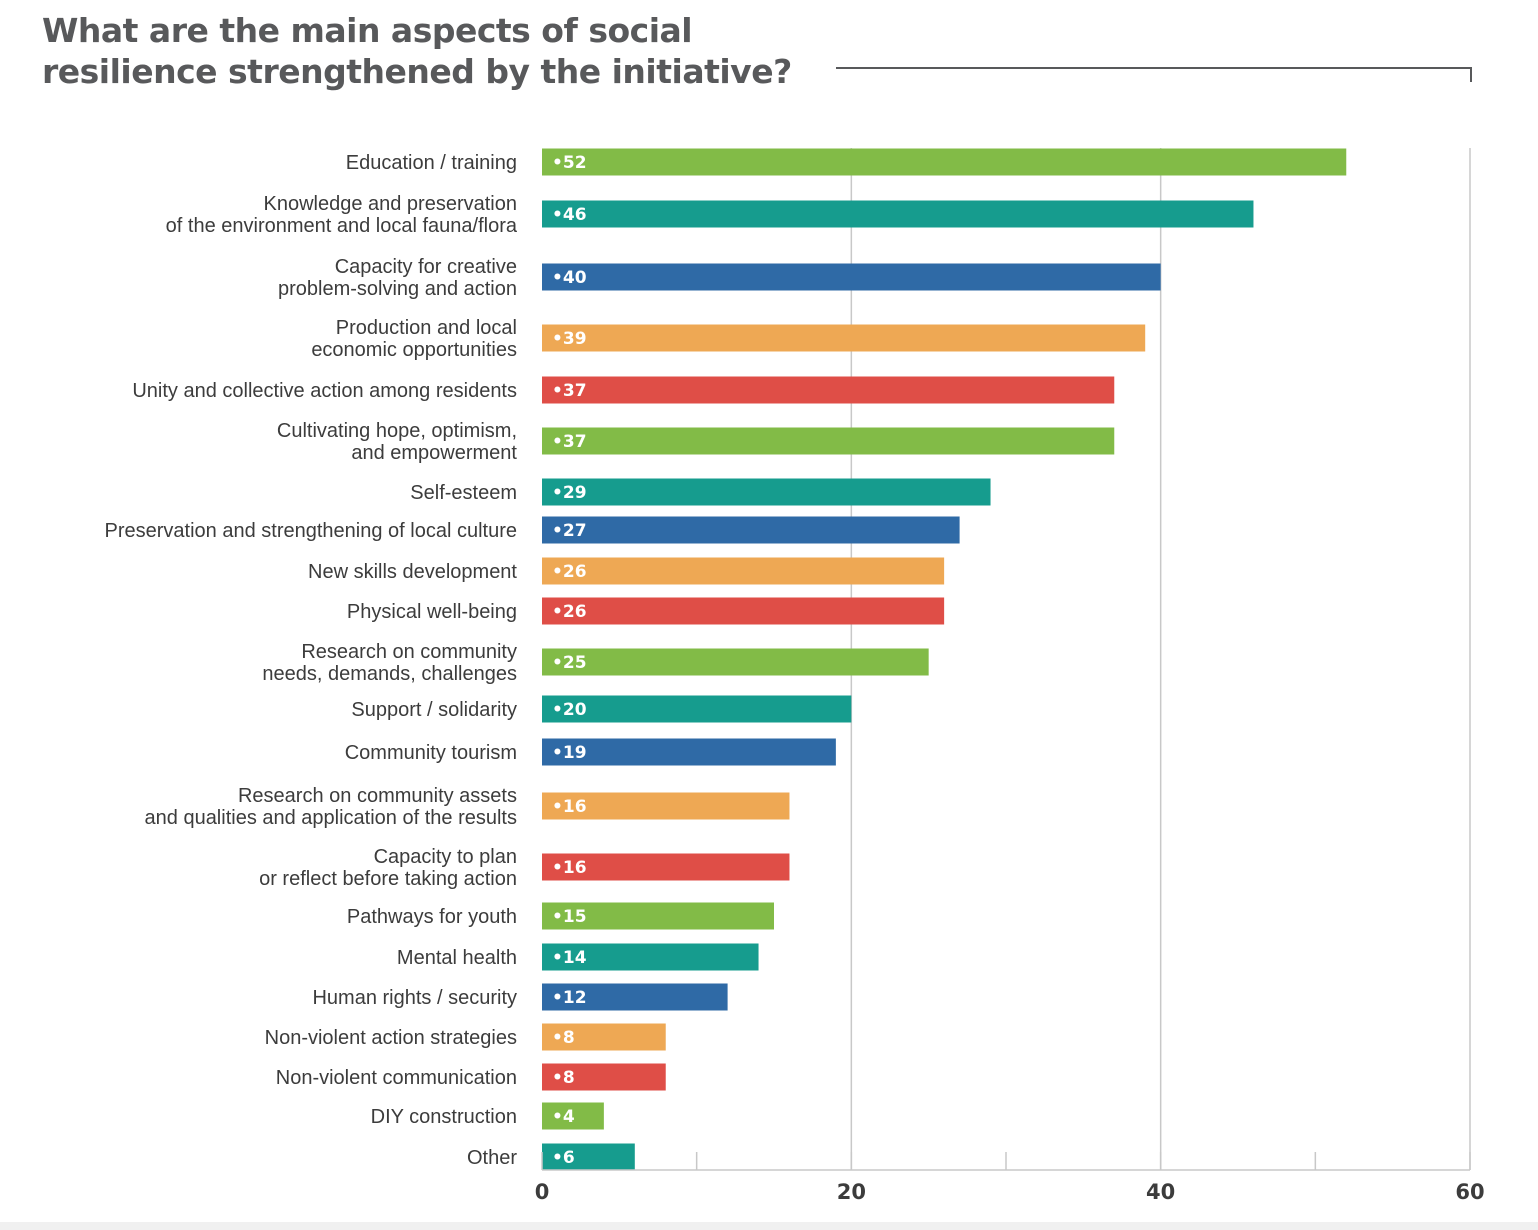  I want to click on data-label: •12, so click(569, 998).